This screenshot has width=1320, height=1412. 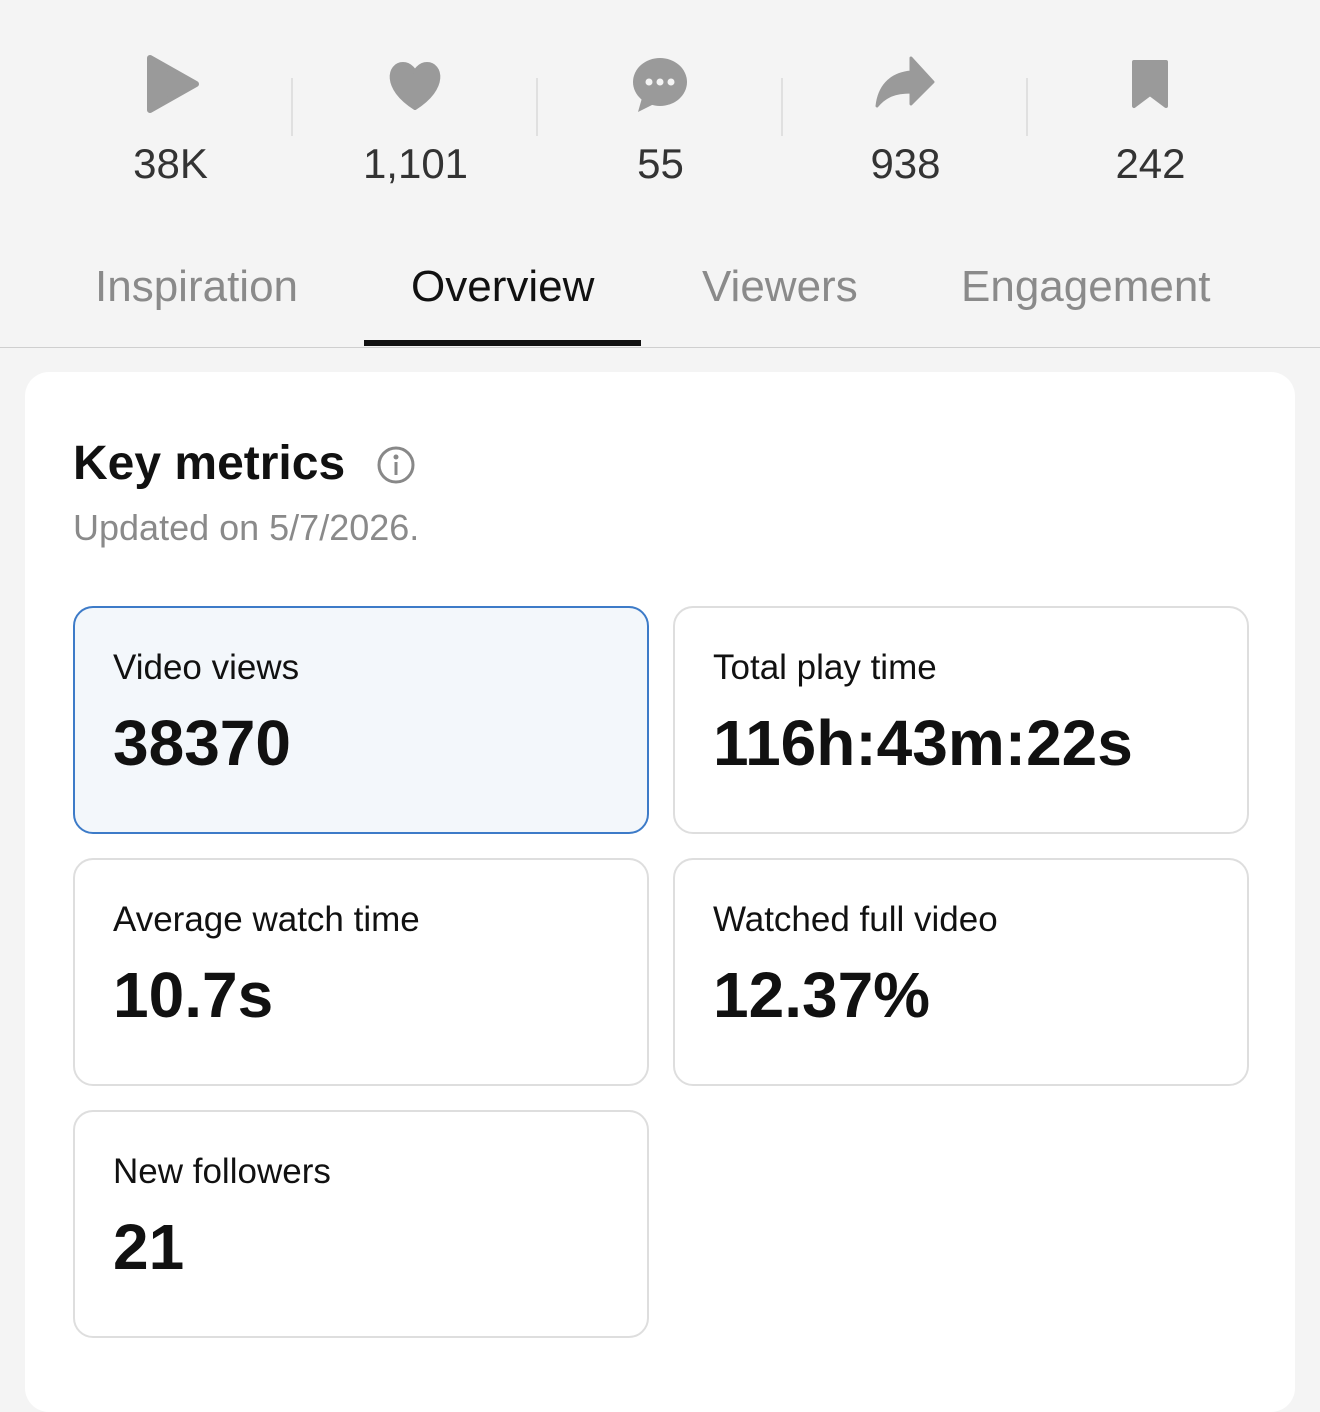 What do you see at coordinates (1086, 286) in the screenshot?
I see `tab: Engagement` at bounding box center [1086, 286].